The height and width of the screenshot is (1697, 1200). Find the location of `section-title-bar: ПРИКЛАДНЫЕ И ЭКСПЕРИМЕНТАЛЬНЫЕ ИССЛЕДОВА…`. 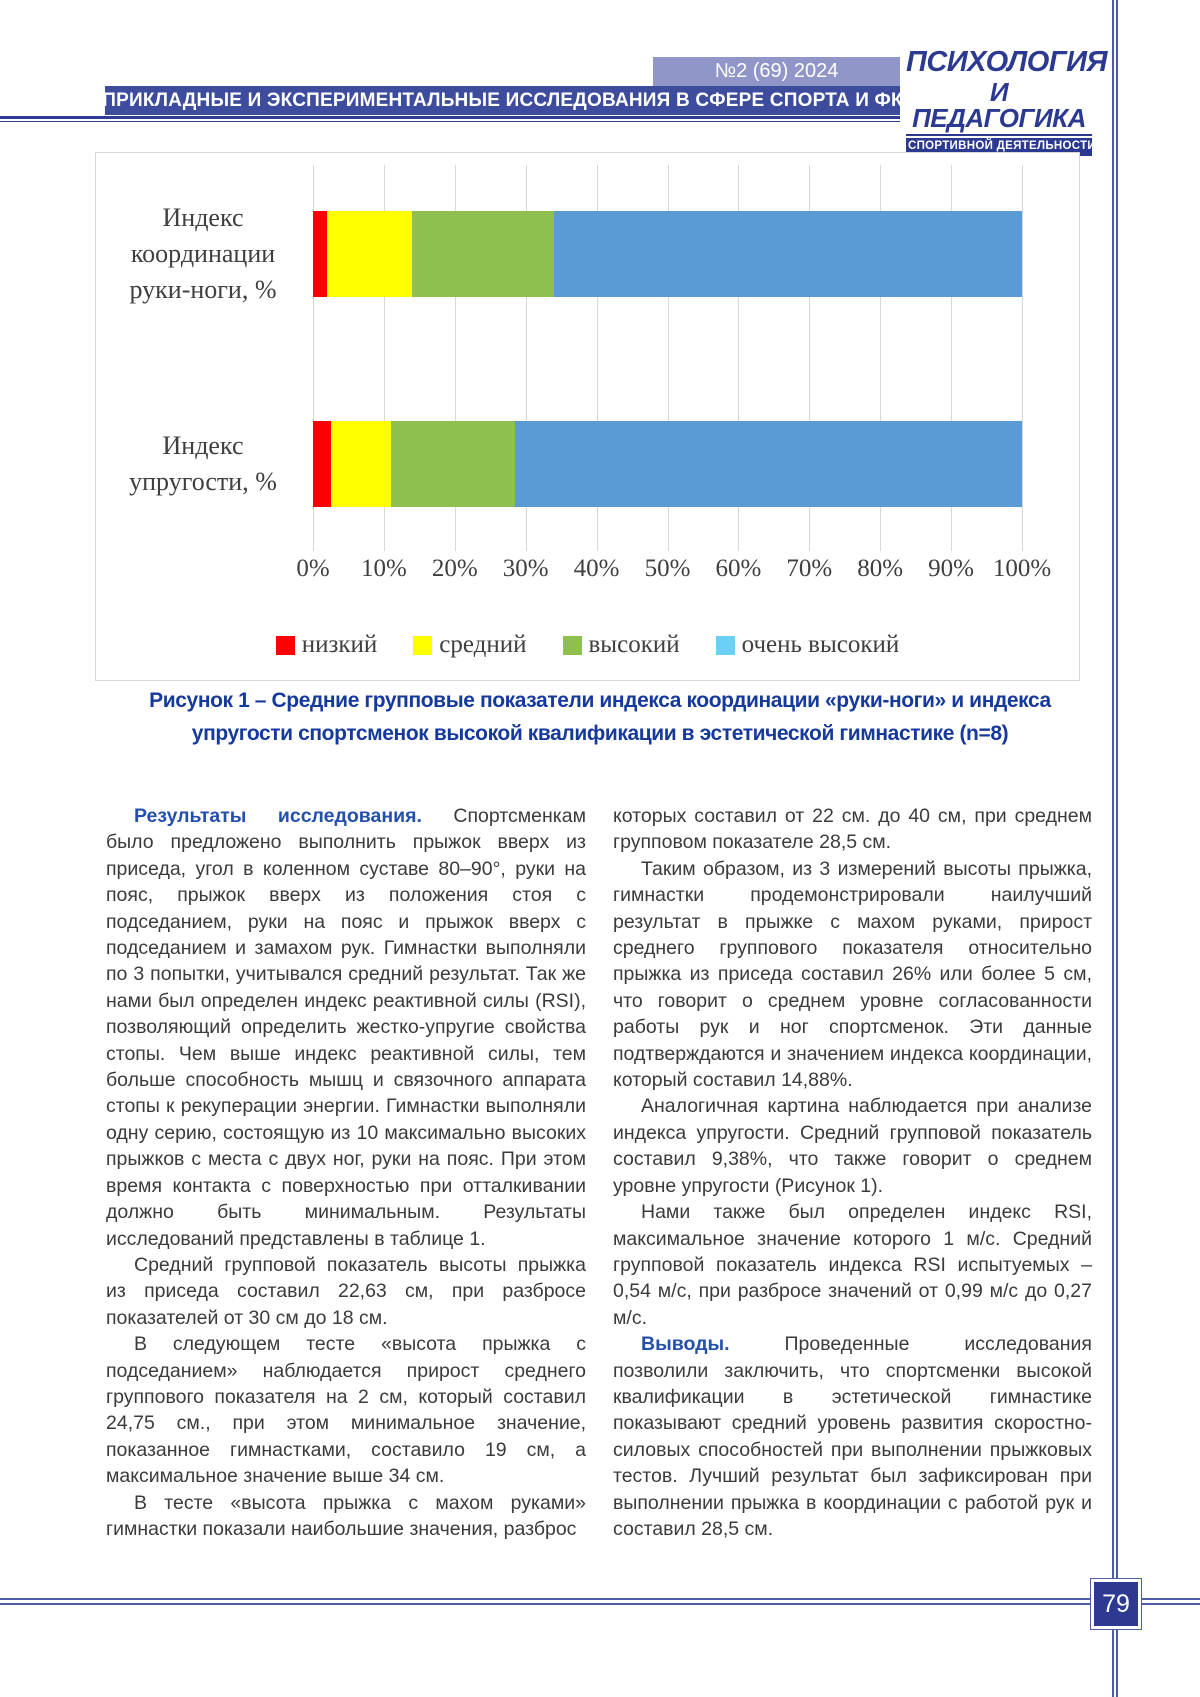

section-title-bar: ПРИКЛАДНЫЕ И ЭКСПЕРИМЕНТАЛЬНЫЕ ИССЛЕДОВА… is located at coordinates (502, 100).